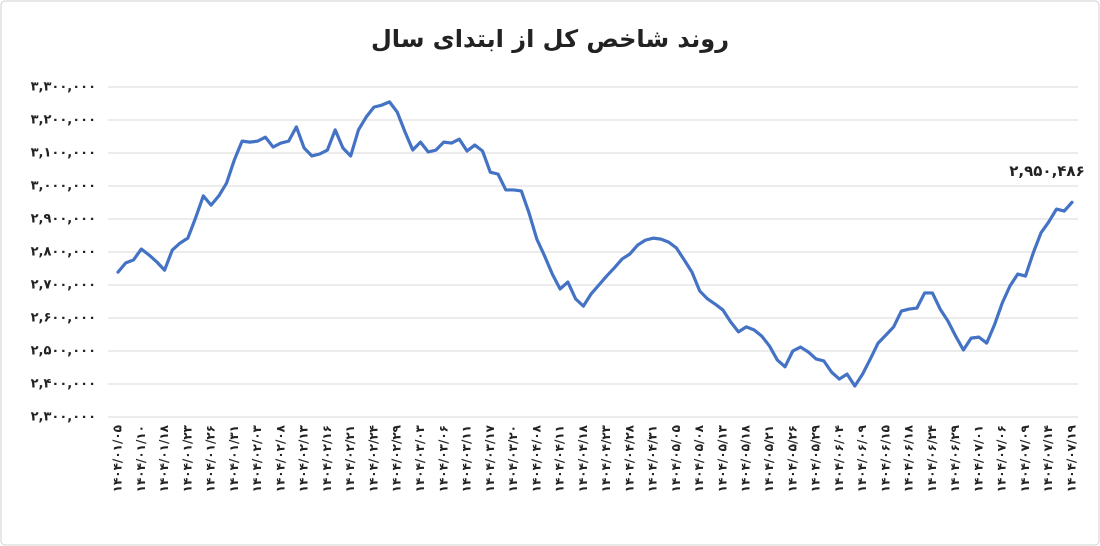 Image resolution: width=1100 pixels, height=546 pixels. What do you see at coordinates (63, 252) in the screenshot?
I see `y-tick-label: ۲,۸۰۰,۰۰۰` at bounding box center [63, 252].